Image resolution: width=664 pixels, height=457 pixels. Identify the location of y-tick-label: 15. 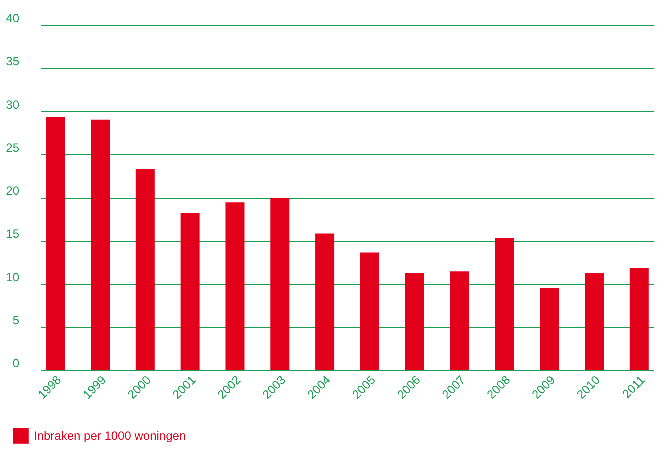
(13, 234).